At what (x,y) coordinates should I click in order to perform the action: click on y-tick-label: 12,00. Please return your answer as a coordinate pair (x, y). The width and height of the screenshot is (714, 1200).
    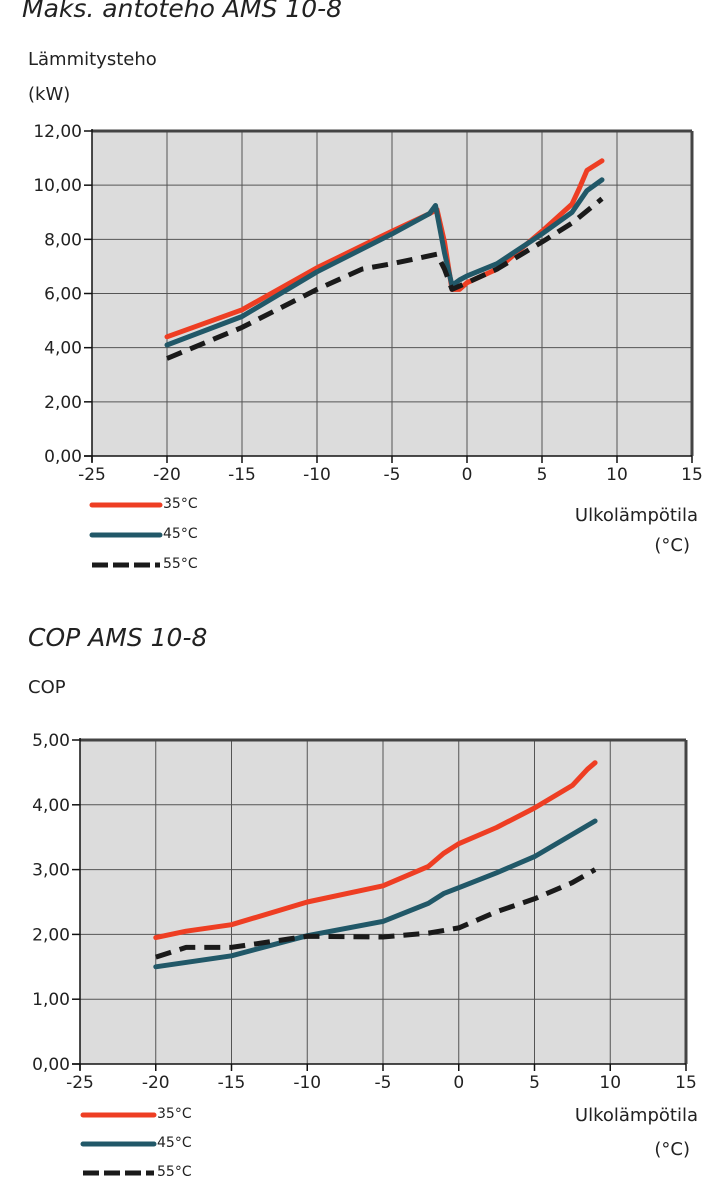
    Looking at the image, I should click on (57, 132).